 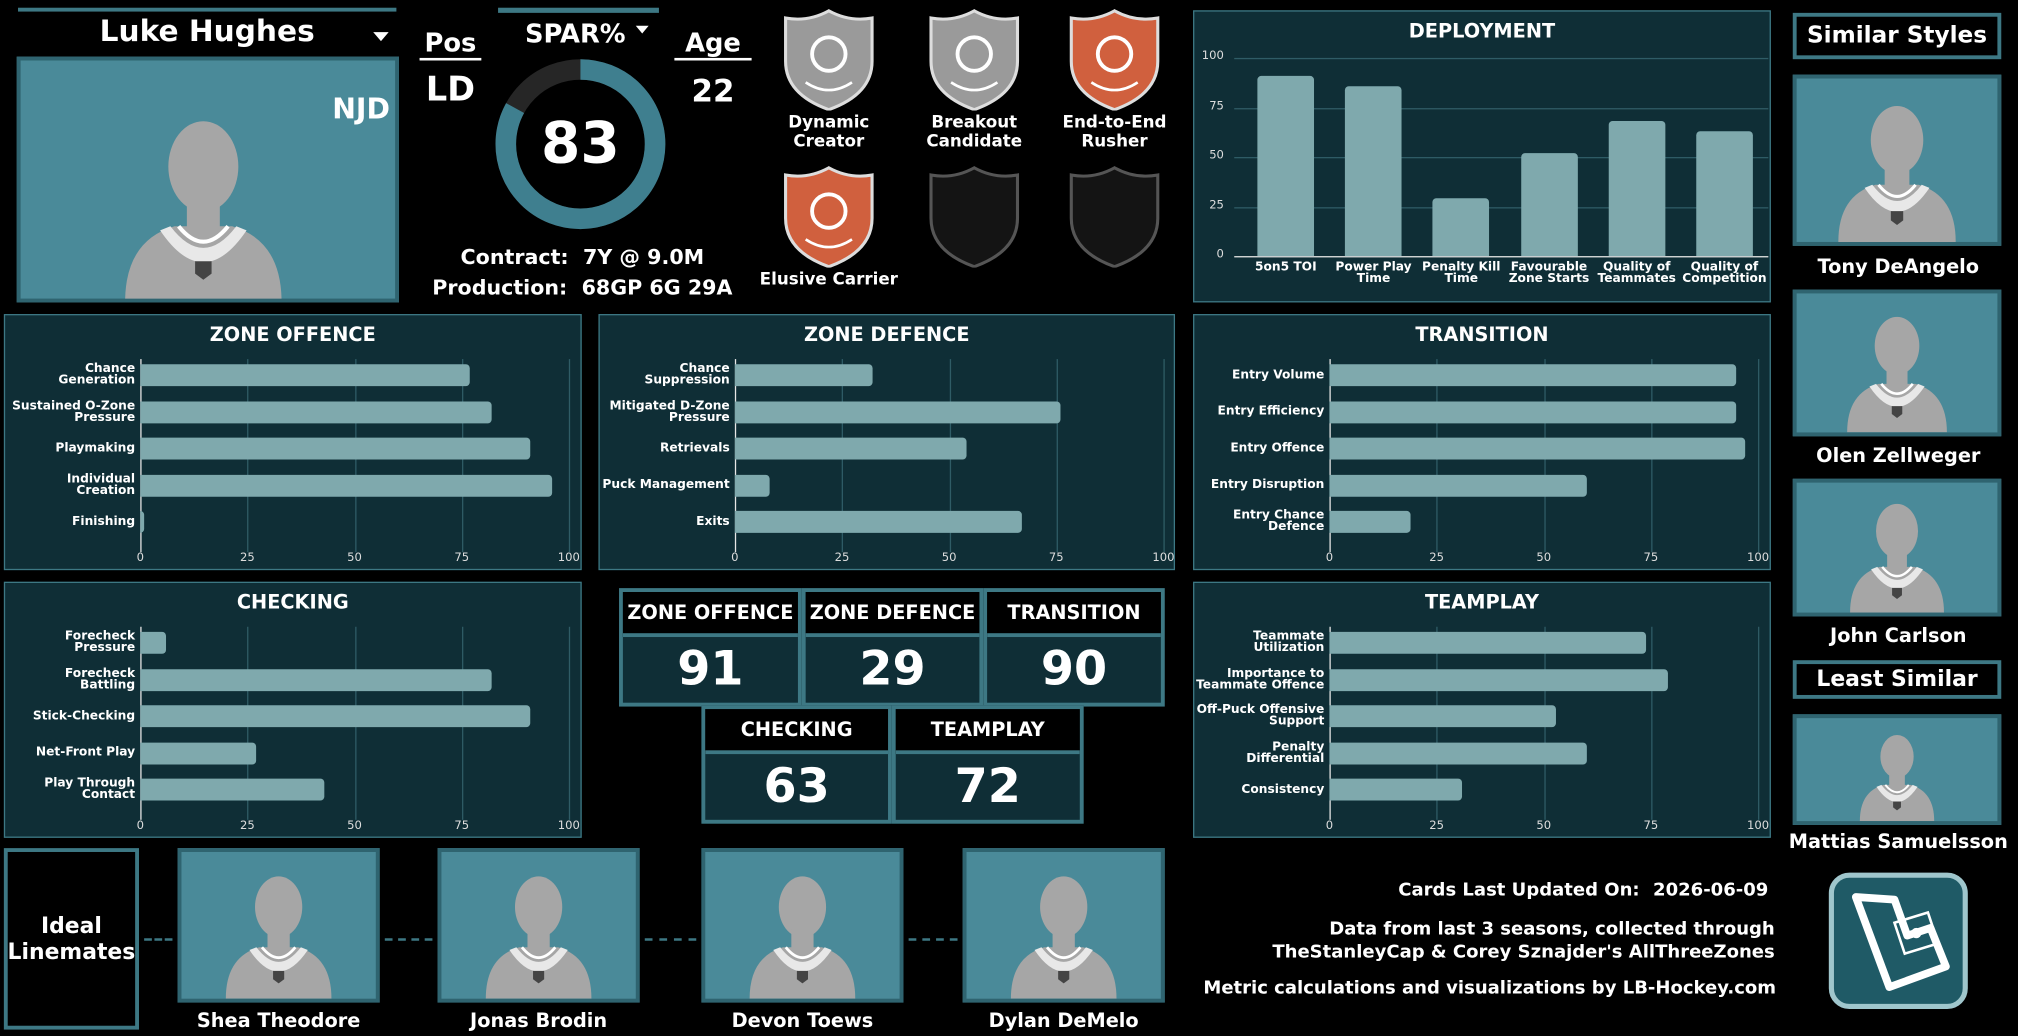 I want to click on category-label: Playmaking, so click(x=70, y=448).